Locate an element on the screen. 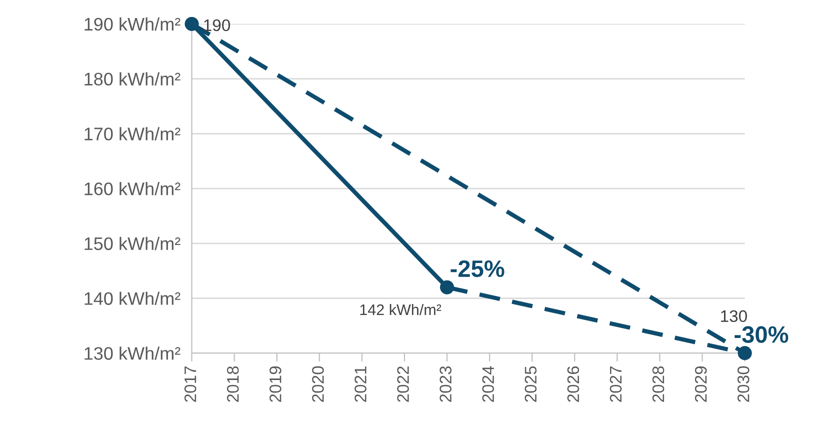 The height and width of the screenshot is (427, 823). x-tick-label: 2018 is located at coordinates (232, 384).